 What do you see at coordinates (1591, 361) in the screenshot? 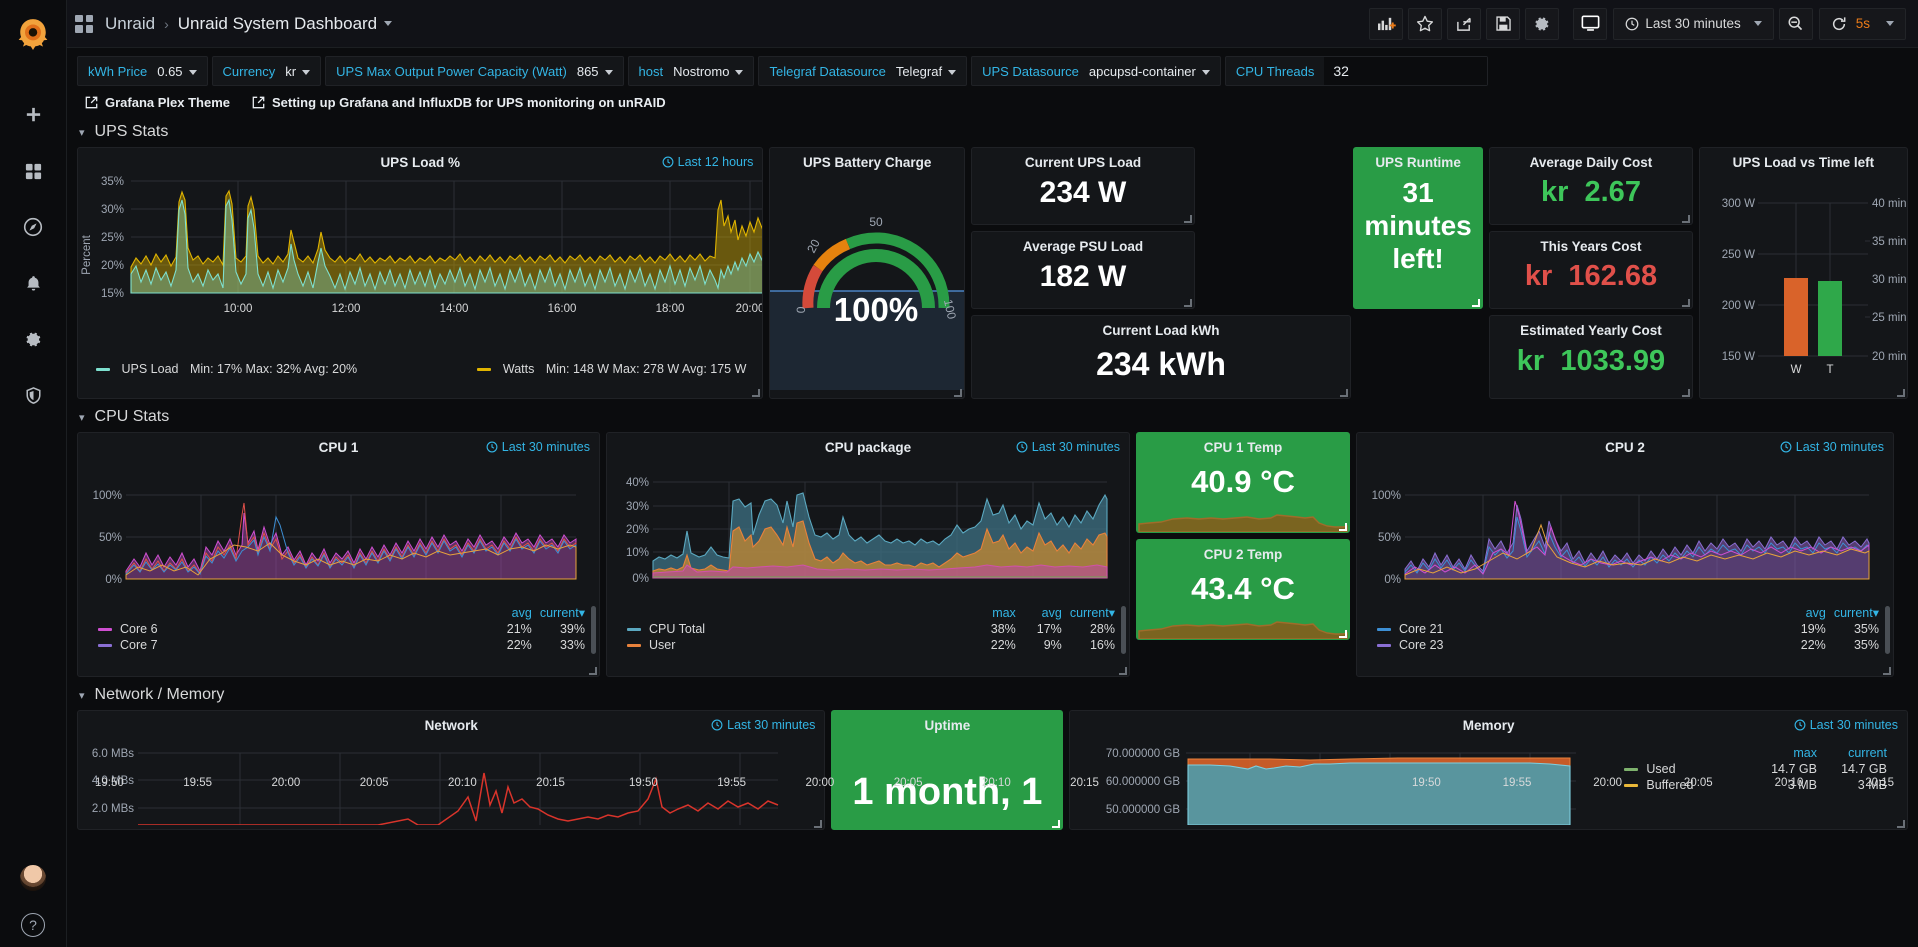
I see `stat-value: kr 1033.99` at bounding box center [1591, 361].